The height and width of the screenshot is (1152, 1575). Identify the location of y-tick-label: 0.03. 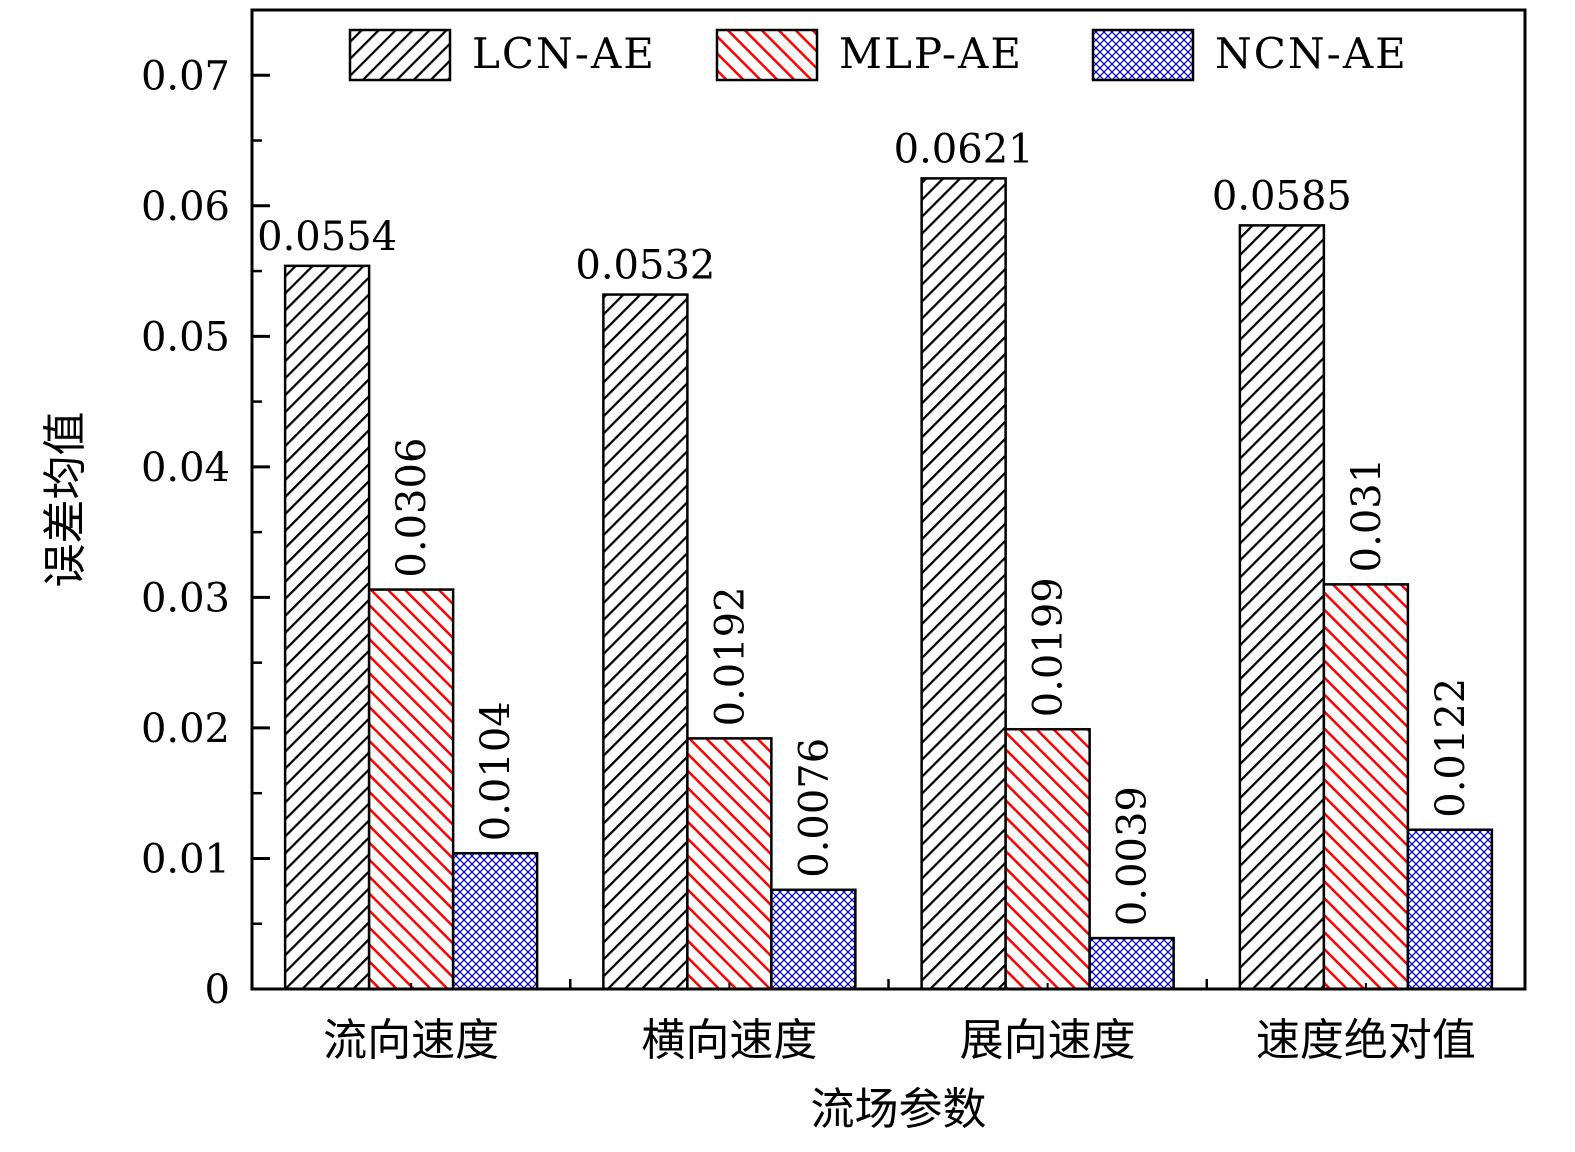
(185, 598).